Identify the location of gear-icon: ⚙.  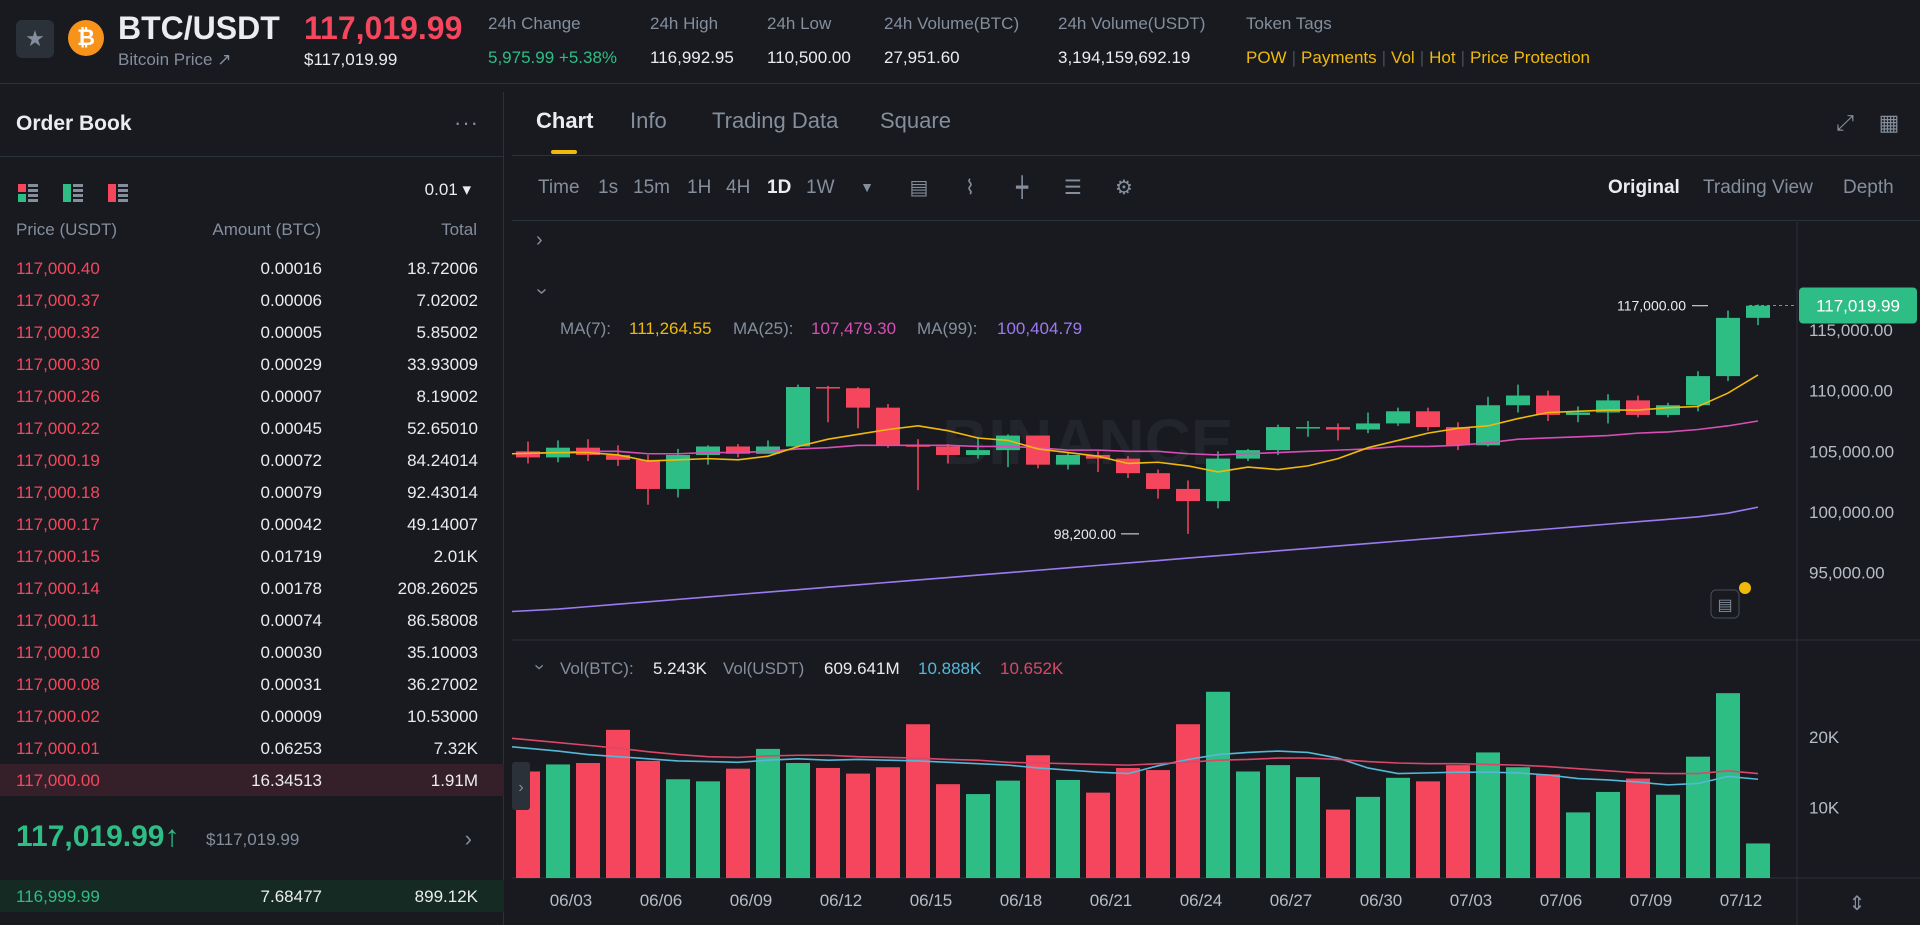
(1124, 188).